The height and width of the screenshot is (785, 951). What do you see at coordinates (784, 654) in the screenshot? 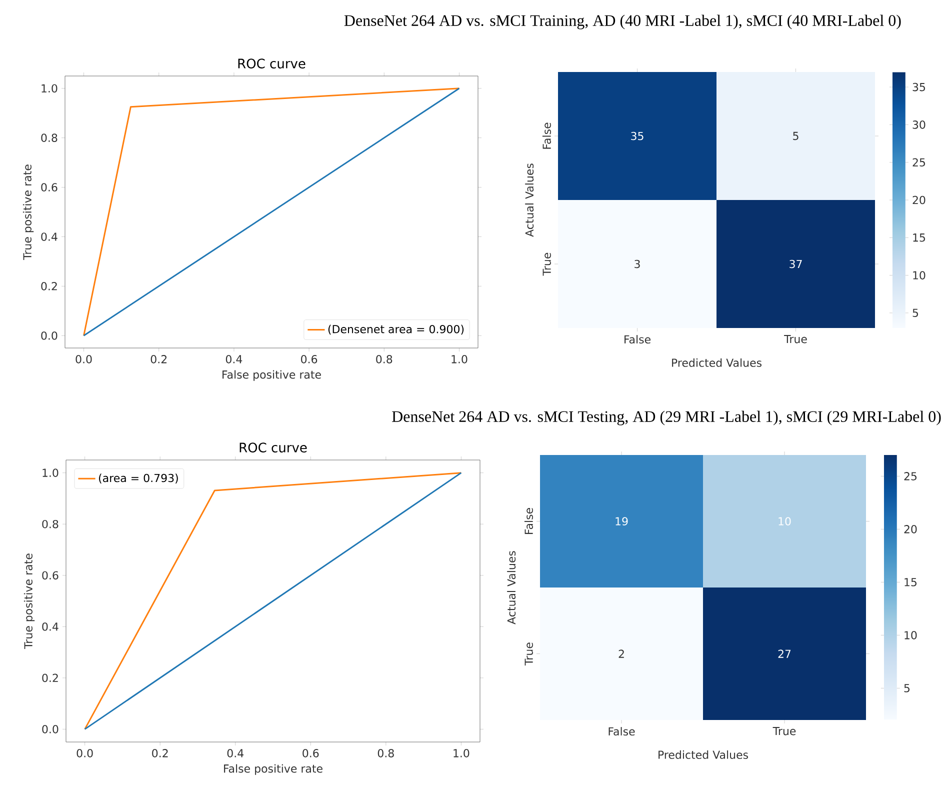
I see `data-label: 27` at bounding box center [784, 654].